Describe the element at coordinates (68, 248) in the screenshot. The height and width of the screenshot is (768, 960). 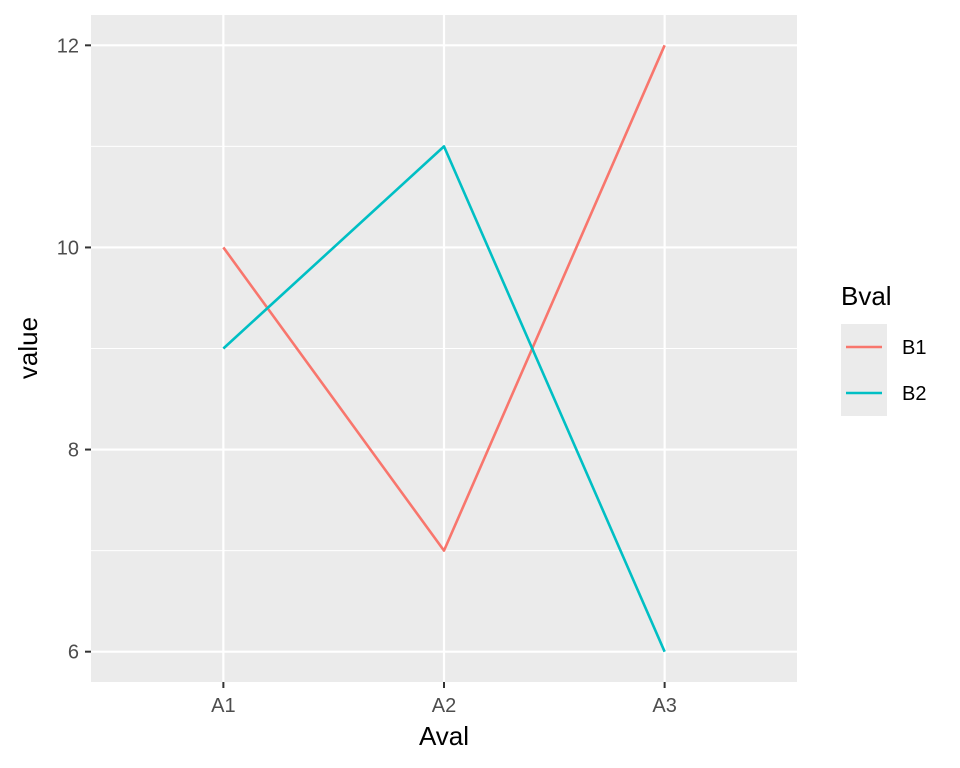
I see `y-tick-label: 10` at that location.